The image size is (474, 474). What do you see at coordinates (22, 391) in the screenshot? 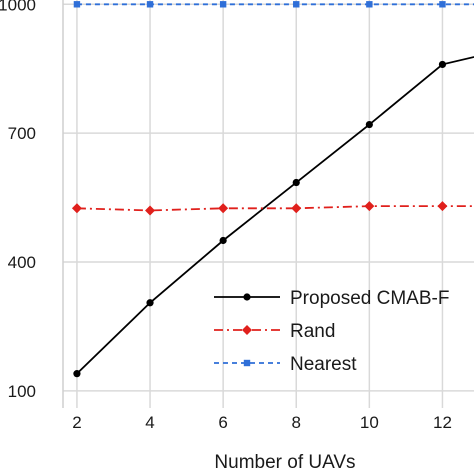
I see `y-tick-label: 100` at bounding box center [22, 391].